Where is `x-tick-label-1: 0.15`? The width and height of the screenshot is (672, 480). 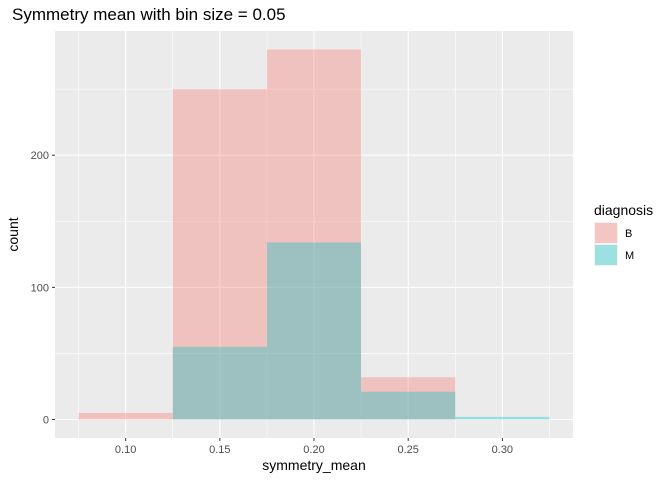 x-tick-label-1: 0.15 is located at coordinates (219, 450).